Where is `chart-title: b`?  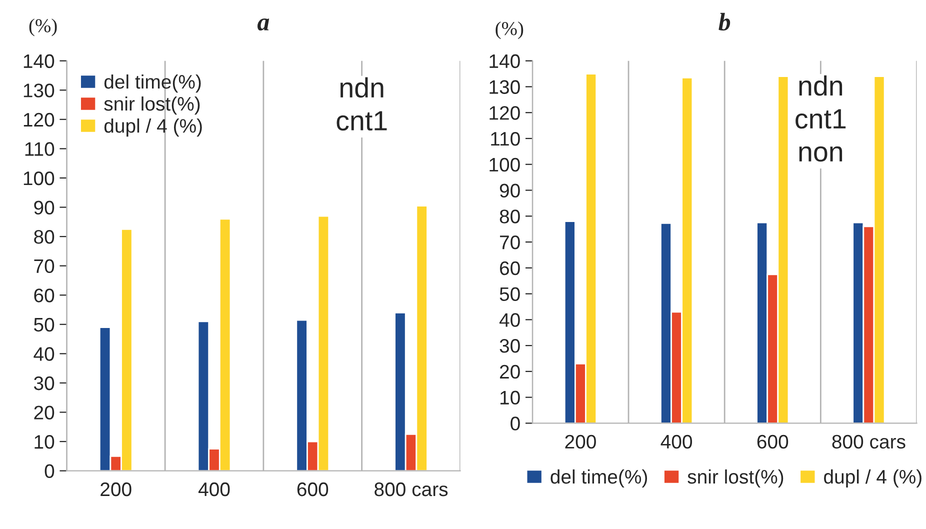 chart-title: b is located at coordinates (724, 21).